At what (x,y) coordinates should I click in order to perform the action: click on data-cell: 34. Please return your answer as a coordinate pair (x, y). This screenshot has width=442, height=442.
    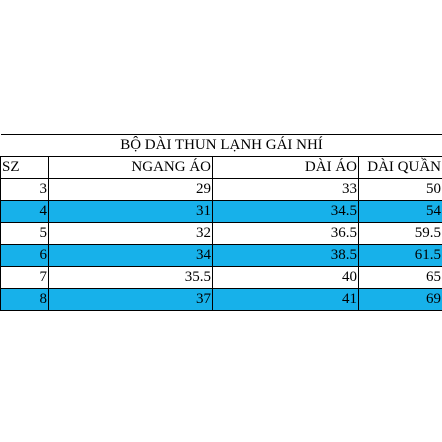
    Looking at the image, I should click on (130, 255).